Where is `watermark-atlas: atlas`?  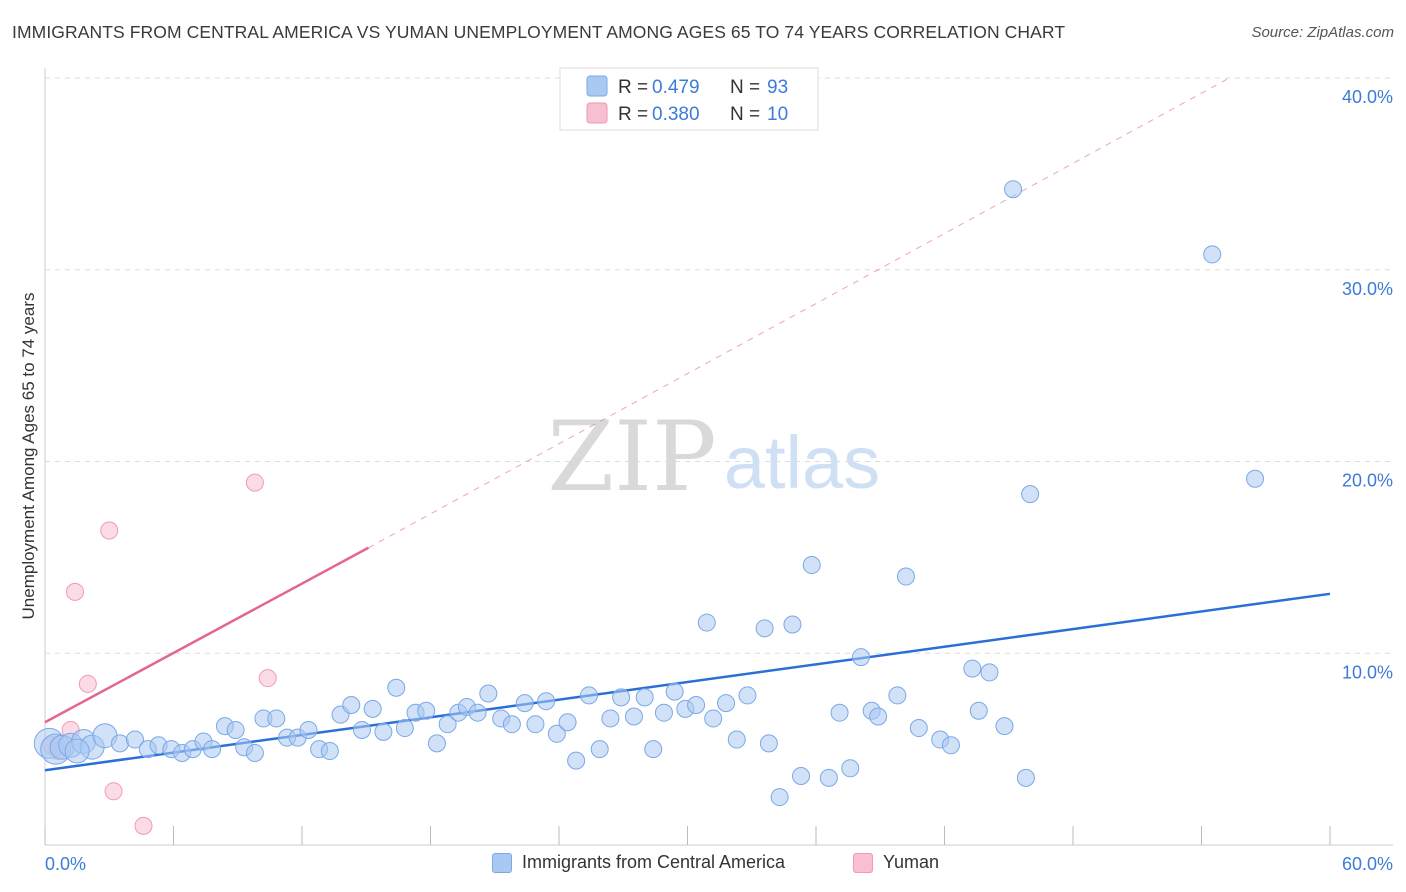
watermark-atlas: atlas is located at coordinates (802, 462).